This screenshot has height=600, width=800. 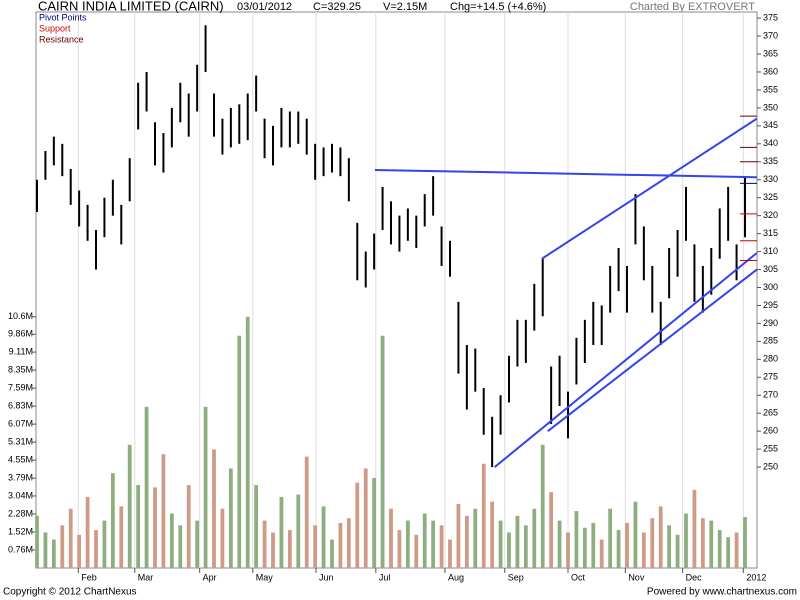 What do you see at coordinates (770, 359) in the screenshot?
I see `y-tick-label: 280` at bounding box center [770, 359].